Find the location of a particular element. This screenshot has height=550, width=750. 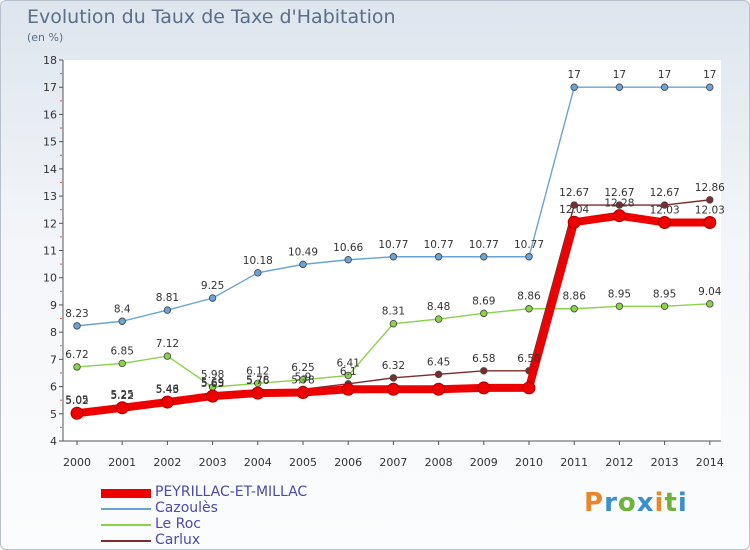

data-label-le-roc: 6.85 is located at coordinates (122, 351).